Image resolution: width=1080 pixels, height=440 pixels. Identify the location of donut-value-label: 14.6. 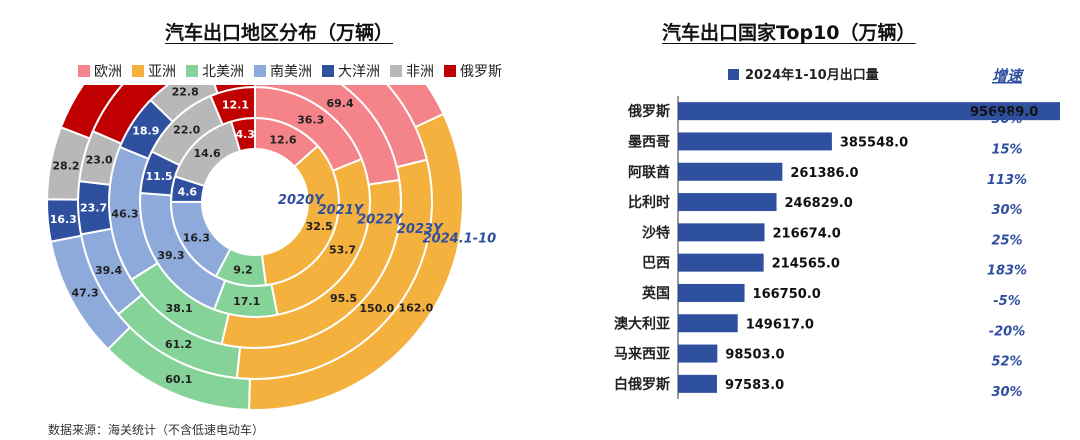
(207, 153).